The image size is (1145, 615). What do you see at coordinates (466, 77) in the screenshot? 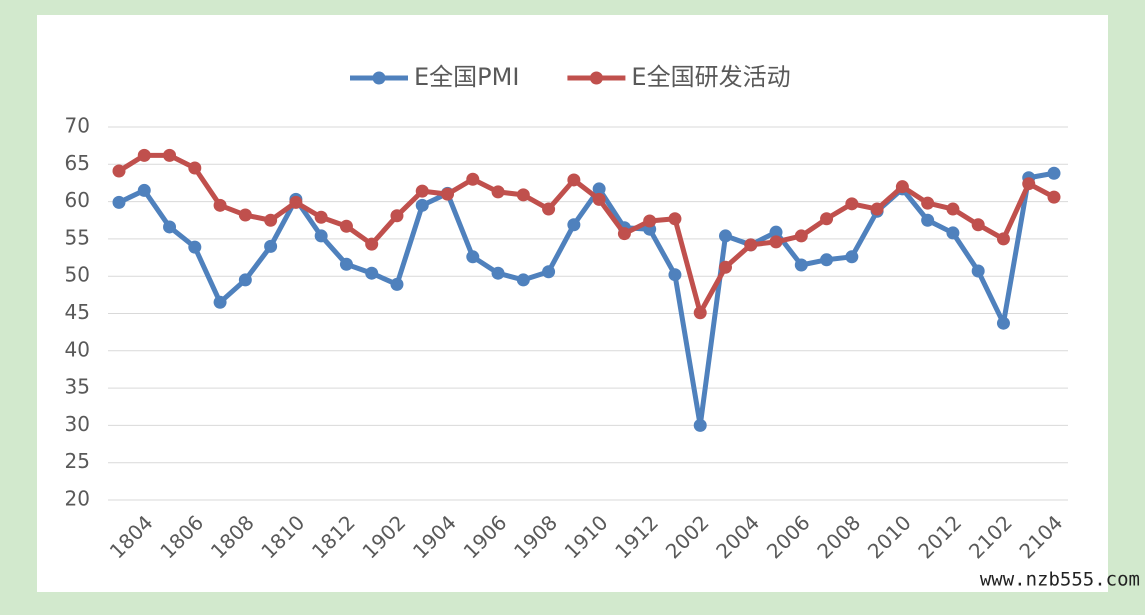
I see `legend-label: E全国PMI` at bounding box center [466, 77].